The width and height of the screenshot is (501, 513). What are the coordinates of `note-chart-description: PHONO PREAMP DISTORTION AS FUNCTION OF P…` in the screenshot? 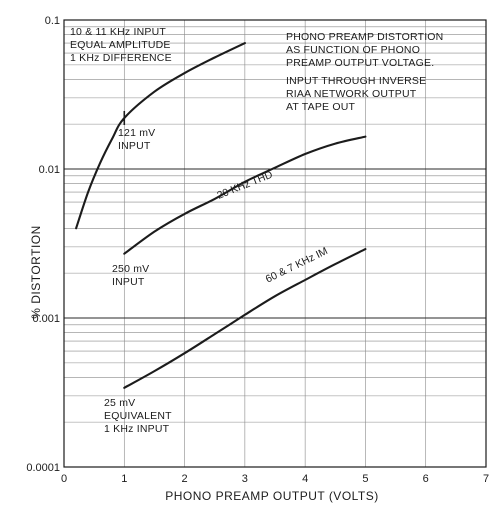 It's located at (364, 72).